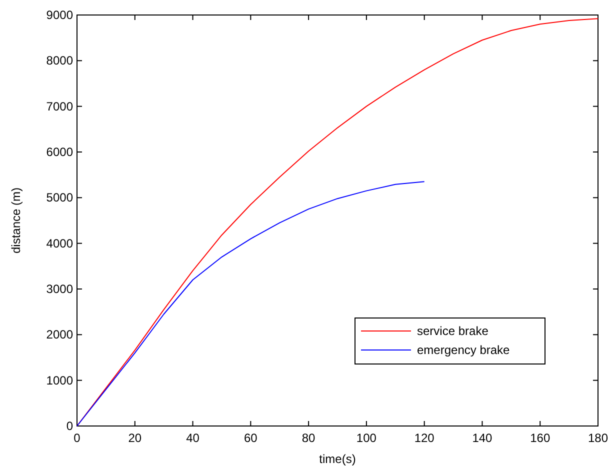 Image resolution: width=611 pixels, height=469 pixels. I want to click on x-tick-label: 120, so click(424, 438).